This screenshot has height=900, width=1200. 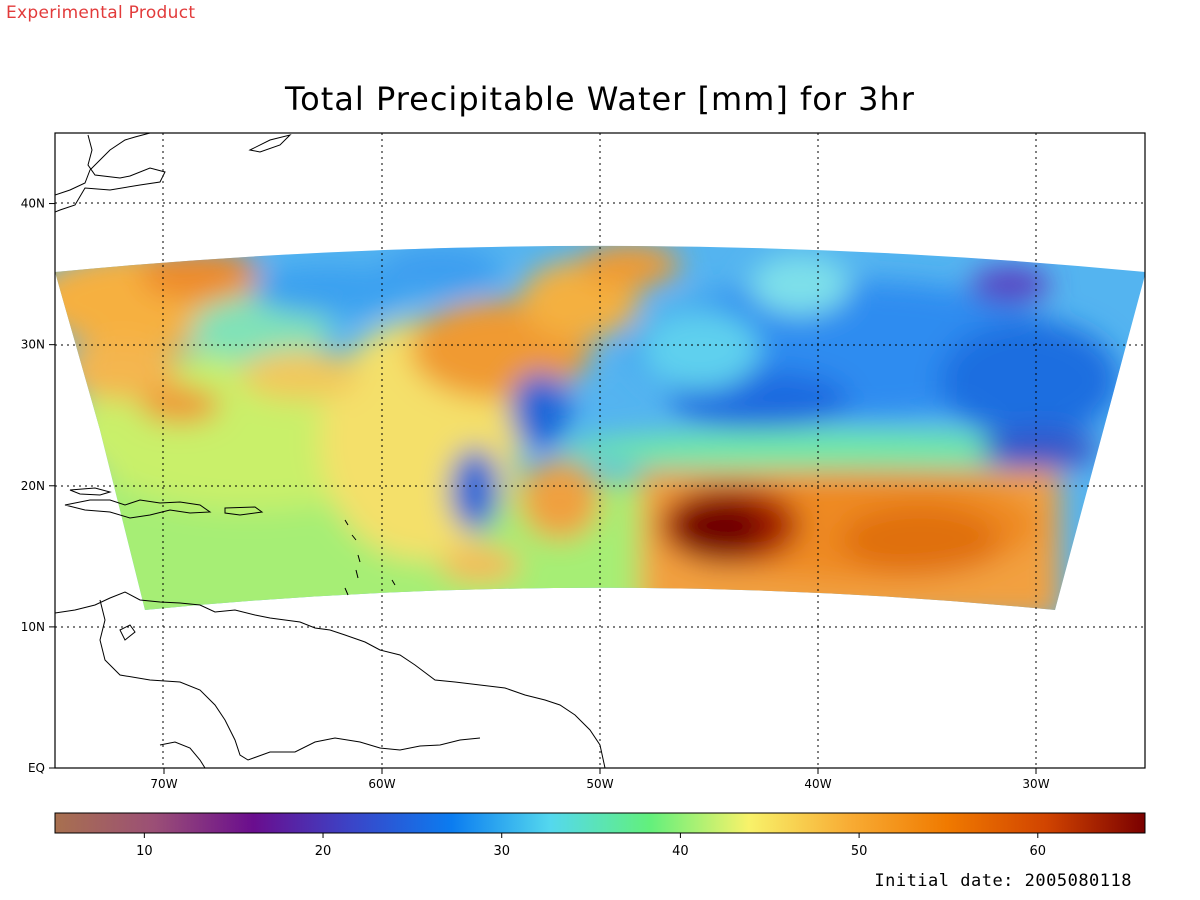 I want to click on colorbar-tick-label-4: 50, so click(x=859, y=851).